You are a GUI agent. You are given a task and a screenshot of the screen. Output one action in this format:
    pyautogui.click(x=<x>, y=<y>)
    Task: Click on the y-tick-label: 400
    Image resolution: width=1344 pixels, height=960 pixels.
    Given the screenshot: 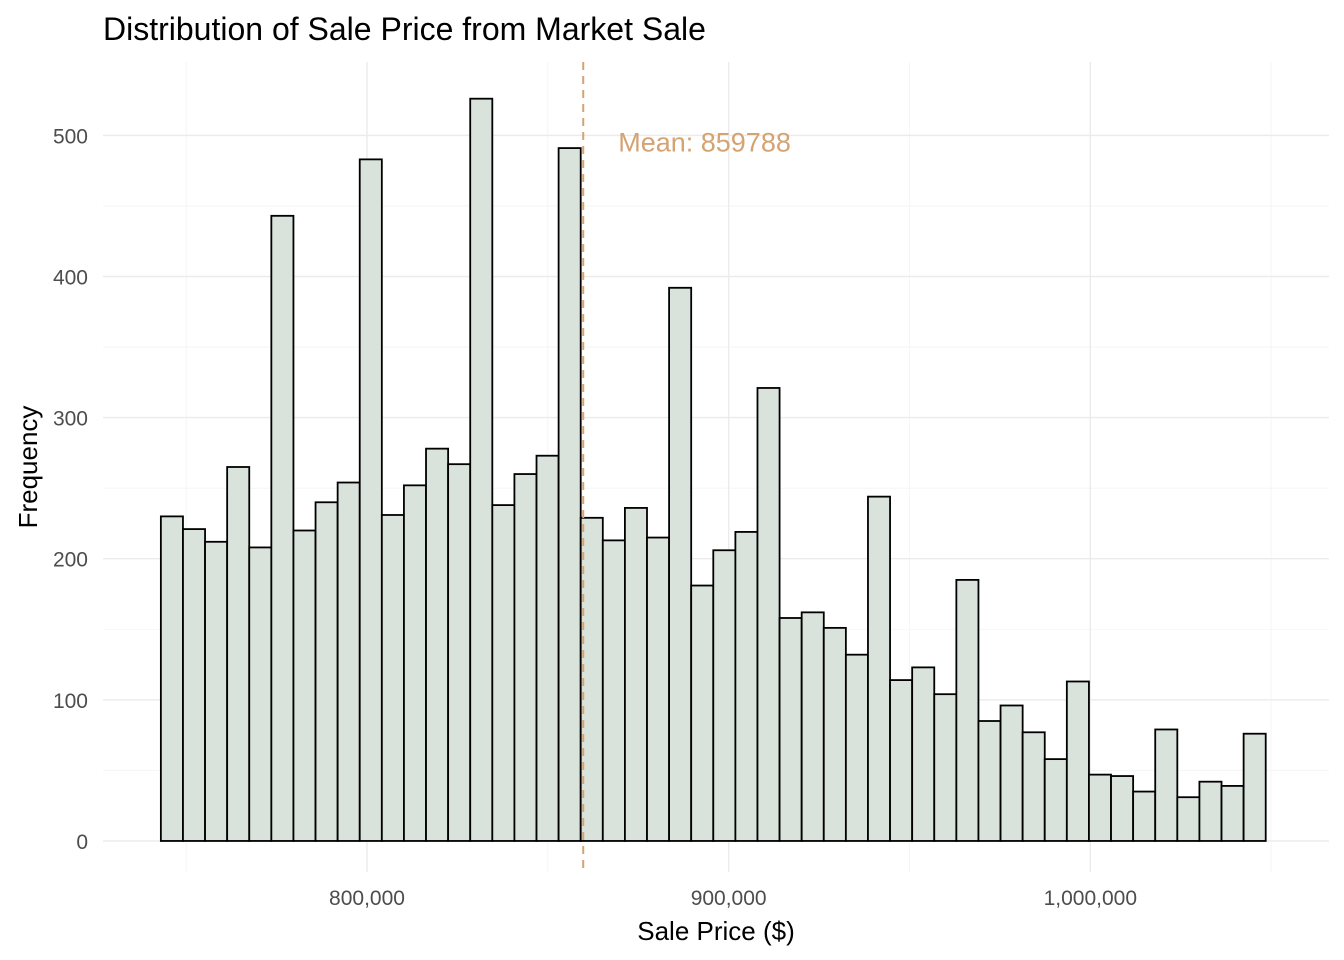 What is the action you would take?
    pyautogui.click(x=70, y=277)
    